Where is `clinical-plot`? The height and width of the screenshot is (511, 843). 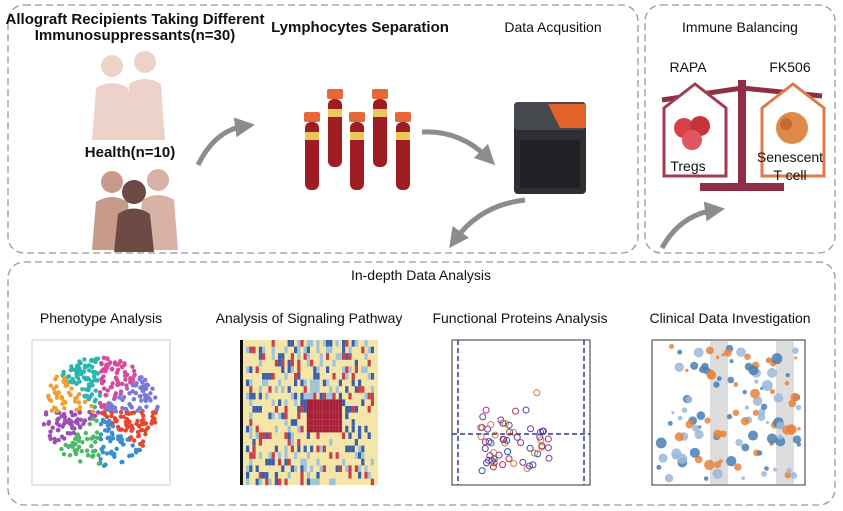 clinical-plot is located at coordinates (728, 413).